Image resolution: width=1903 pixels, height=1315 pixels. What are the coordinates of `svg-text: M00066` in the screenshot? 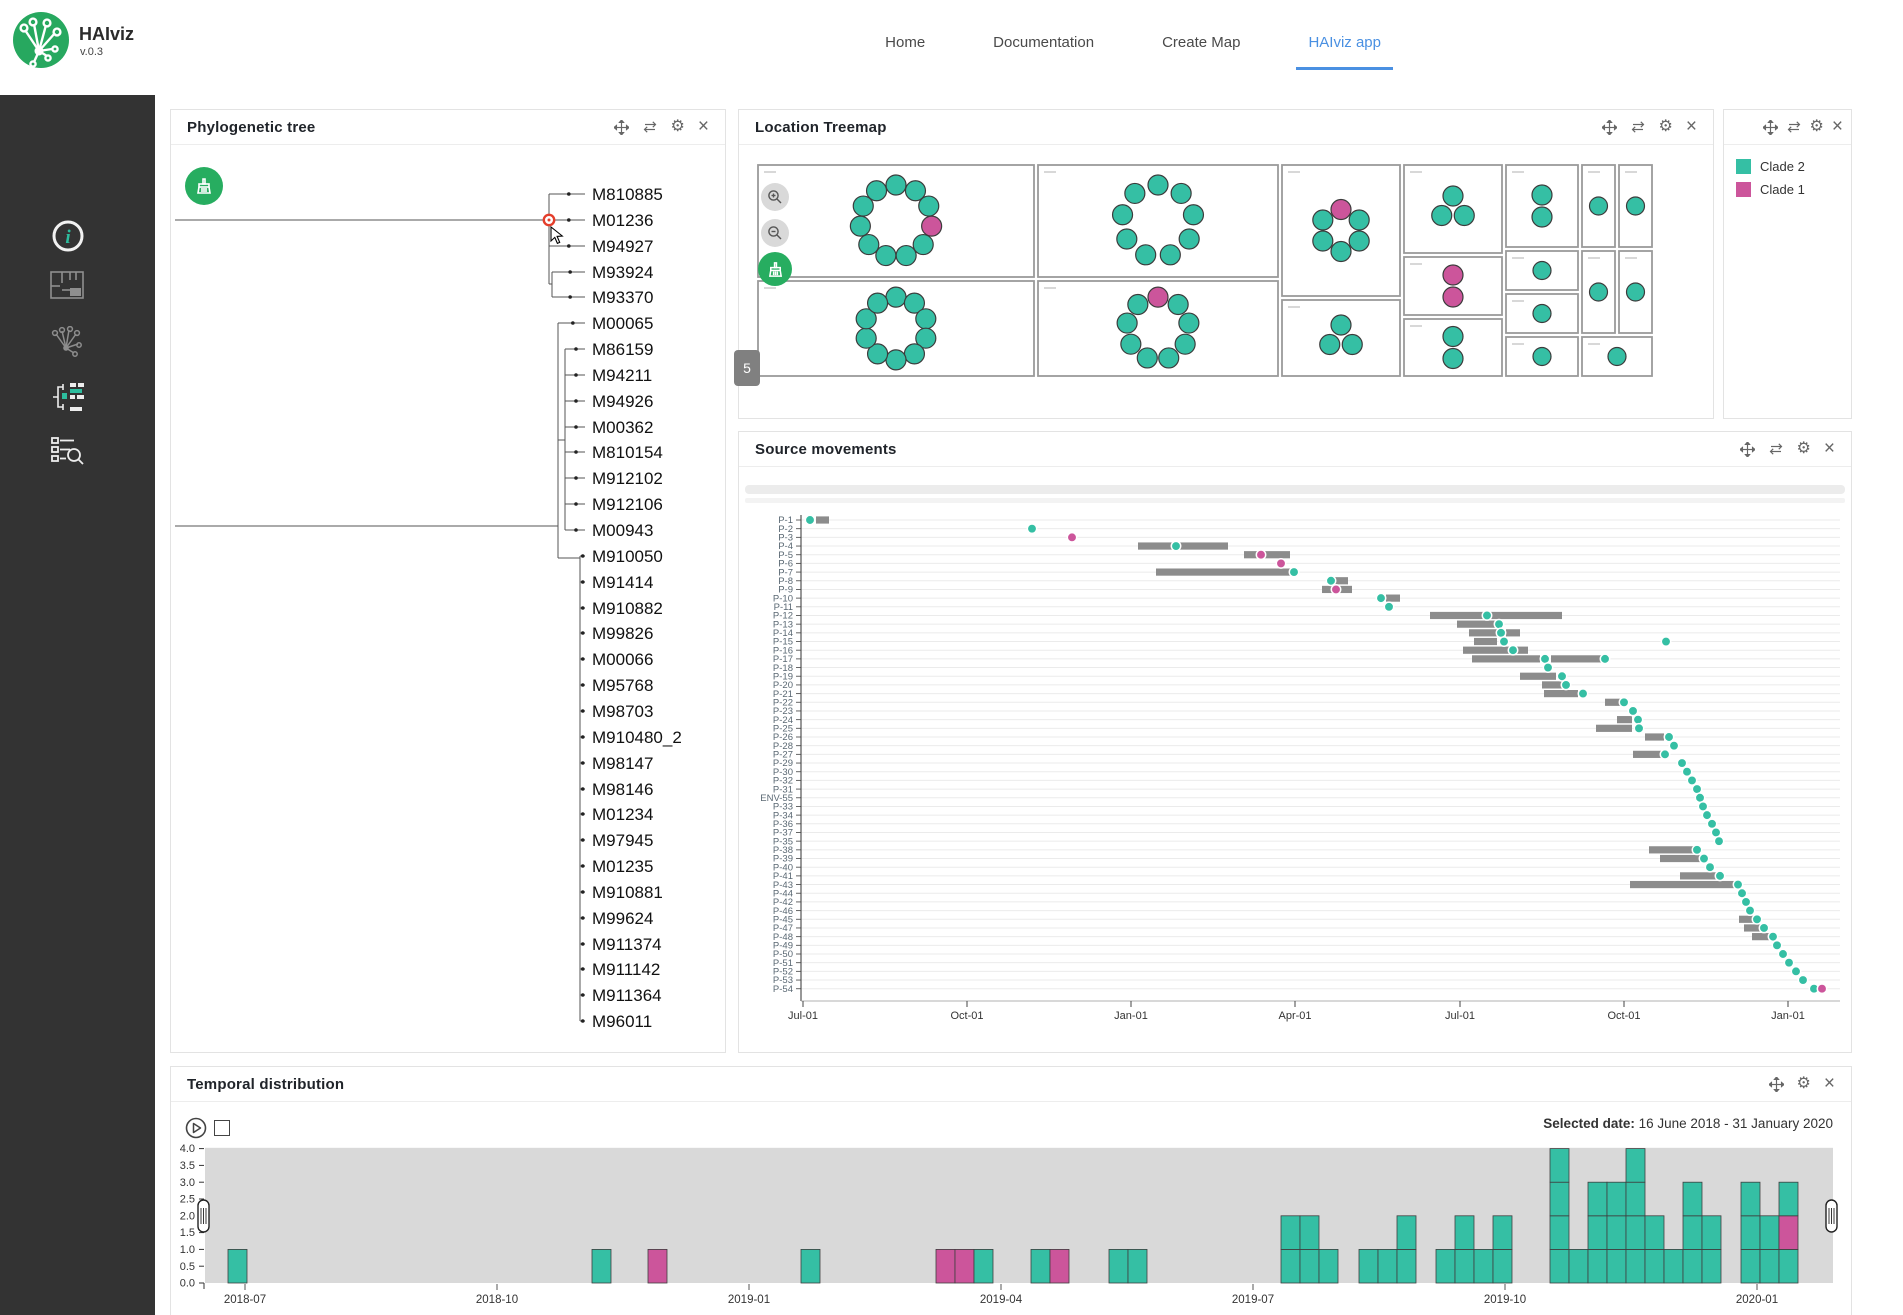 It's located at (622, 659).